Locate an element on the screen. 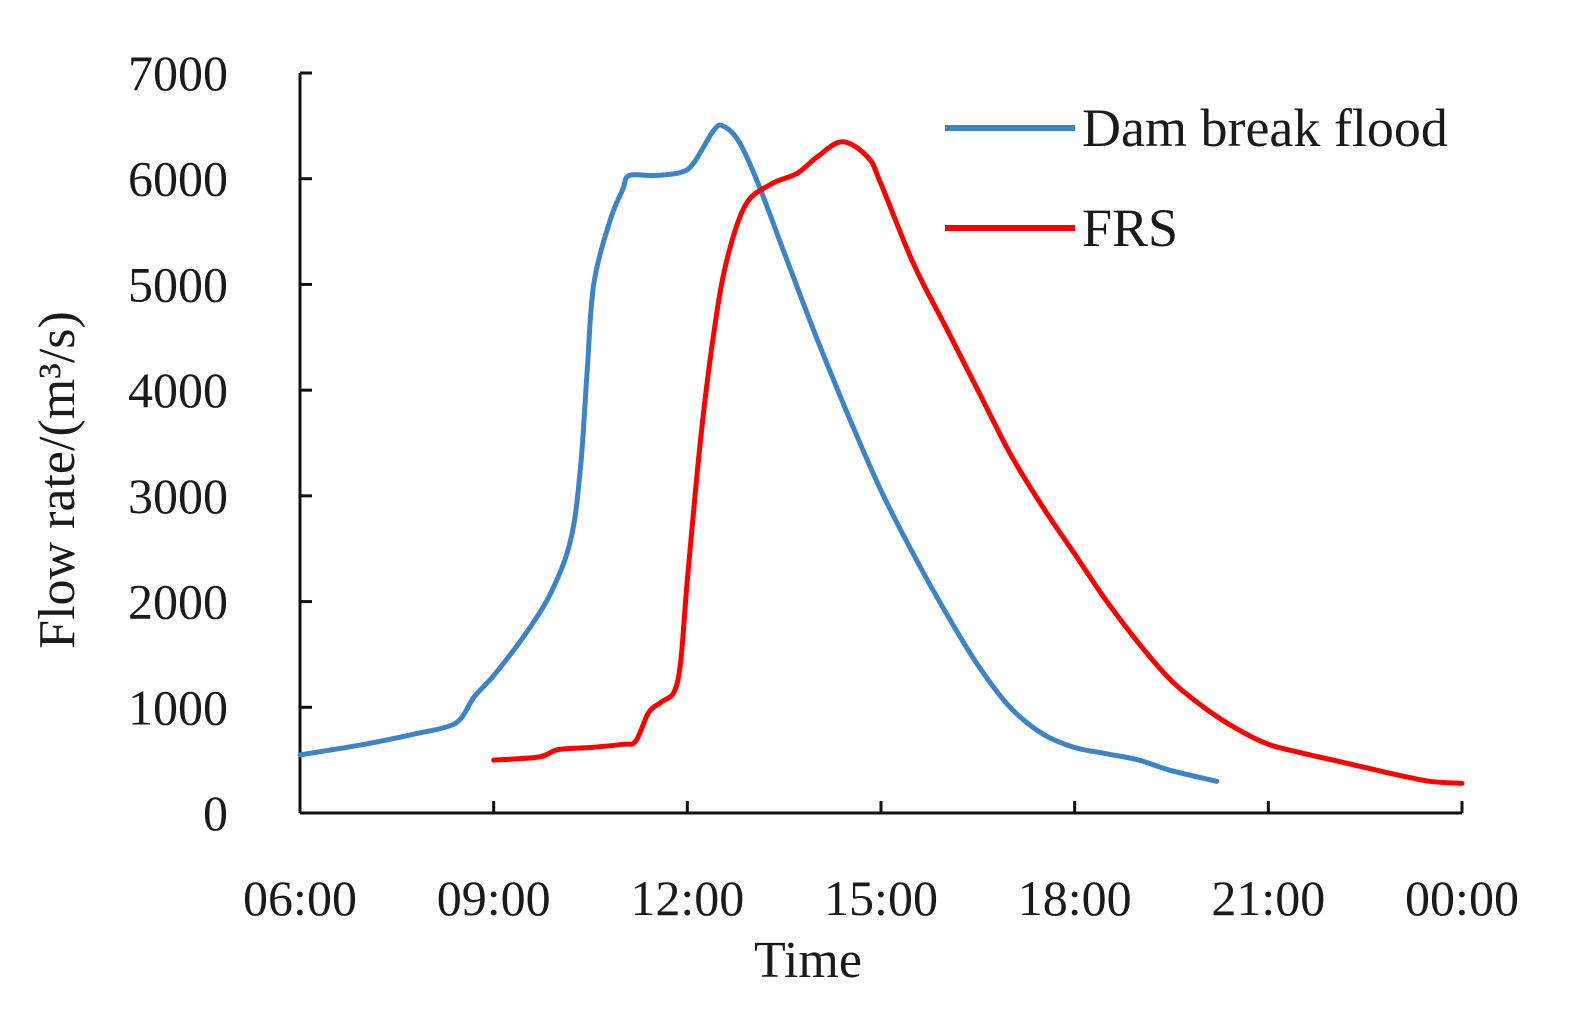 The width and height of the screenshot is (1574, 1017). legend-label-1: Dam break flood is located at coordinates (1265, 128).